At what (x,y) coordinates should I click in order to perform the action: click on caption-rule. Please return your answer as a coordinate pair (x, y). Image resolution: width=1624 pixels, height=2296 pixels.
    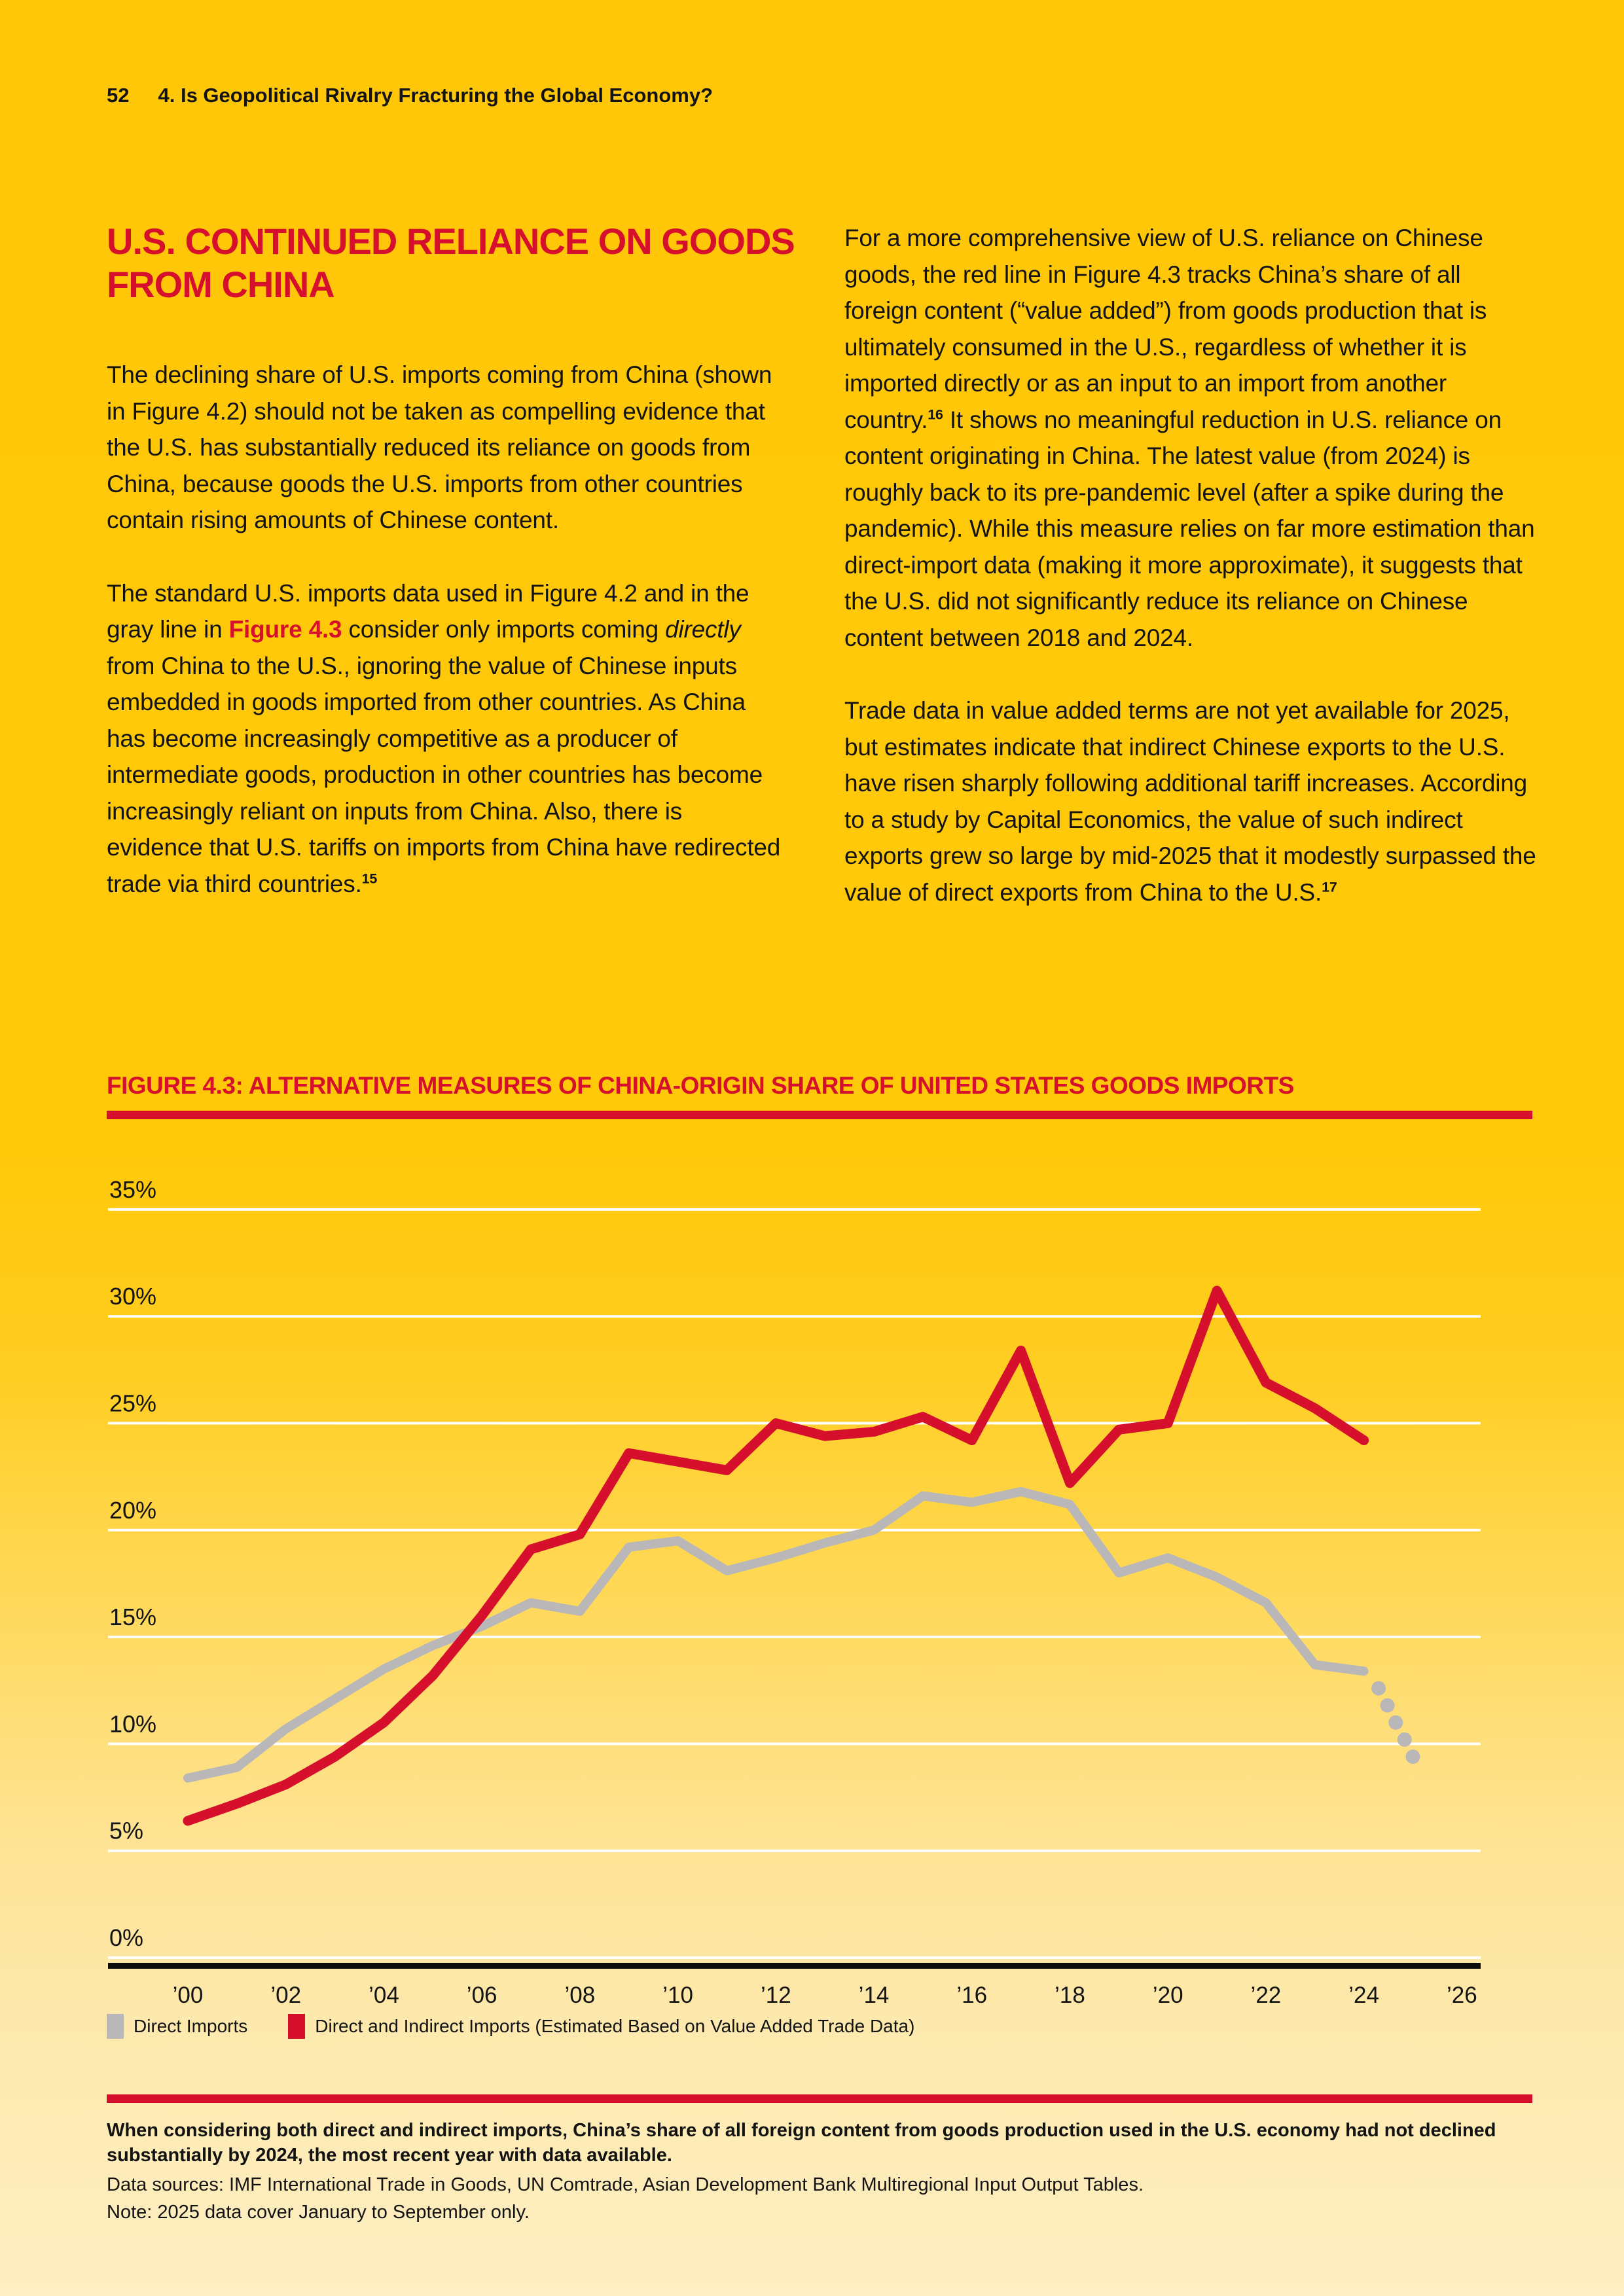
    Looking at the image, I should click on (820, 2098).